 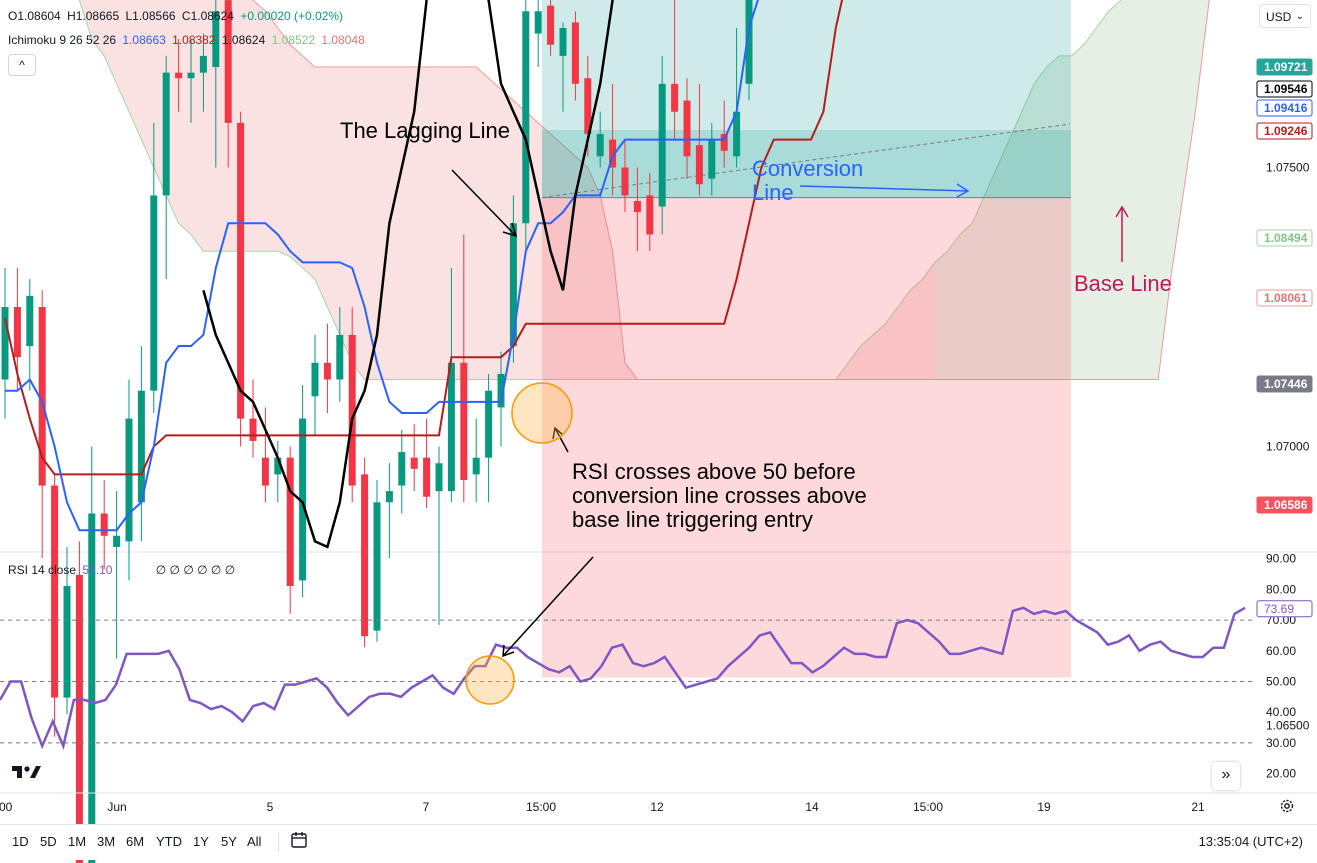 What do you see at coordinates (1286, 89) in the screenshot?
I see `lagging-price-tag-text: 1.09546` at bounding box center [1286, 89].